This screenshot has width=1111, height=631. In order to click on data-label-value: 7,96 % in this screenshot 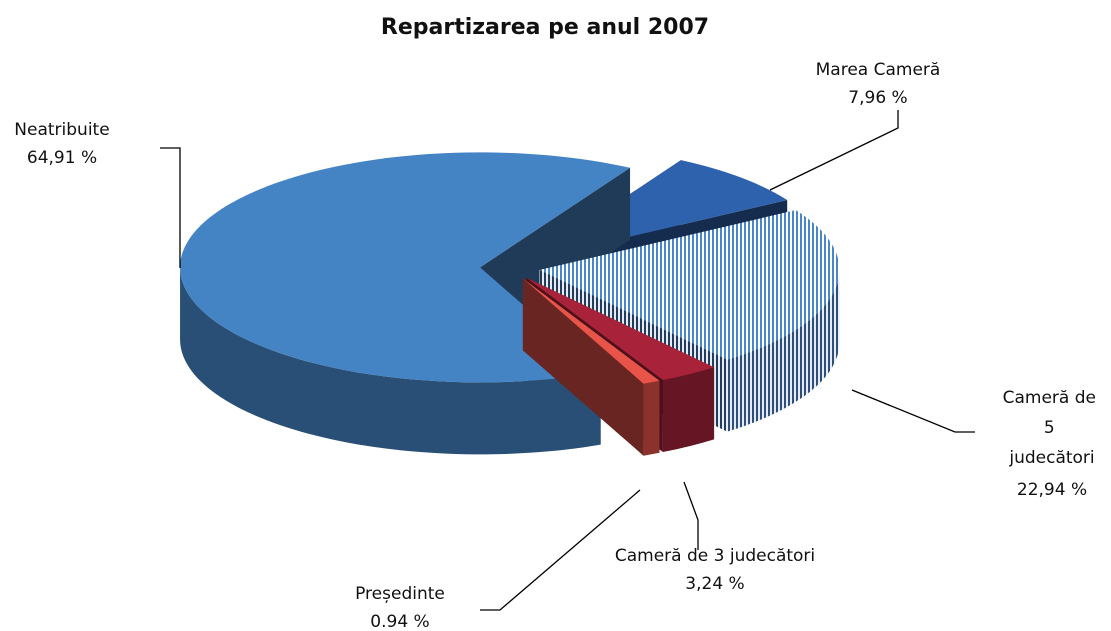, I will do `click(877, 98)`.